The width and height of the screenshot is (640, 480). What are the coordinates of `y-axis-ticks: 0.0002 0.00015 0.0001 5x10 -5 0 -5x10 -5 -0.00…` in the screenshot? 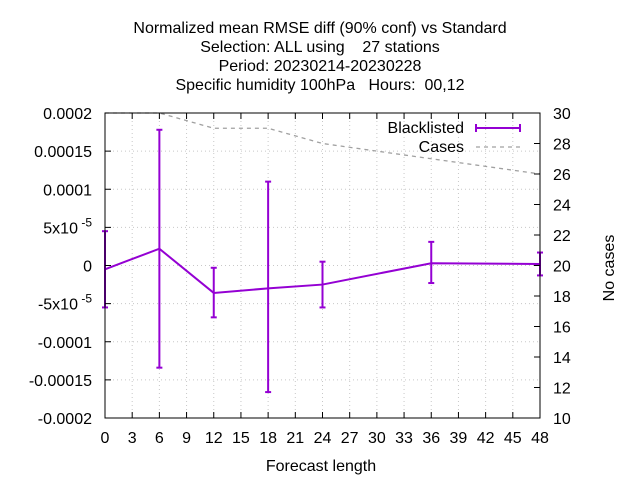 It's located at (70, 267).